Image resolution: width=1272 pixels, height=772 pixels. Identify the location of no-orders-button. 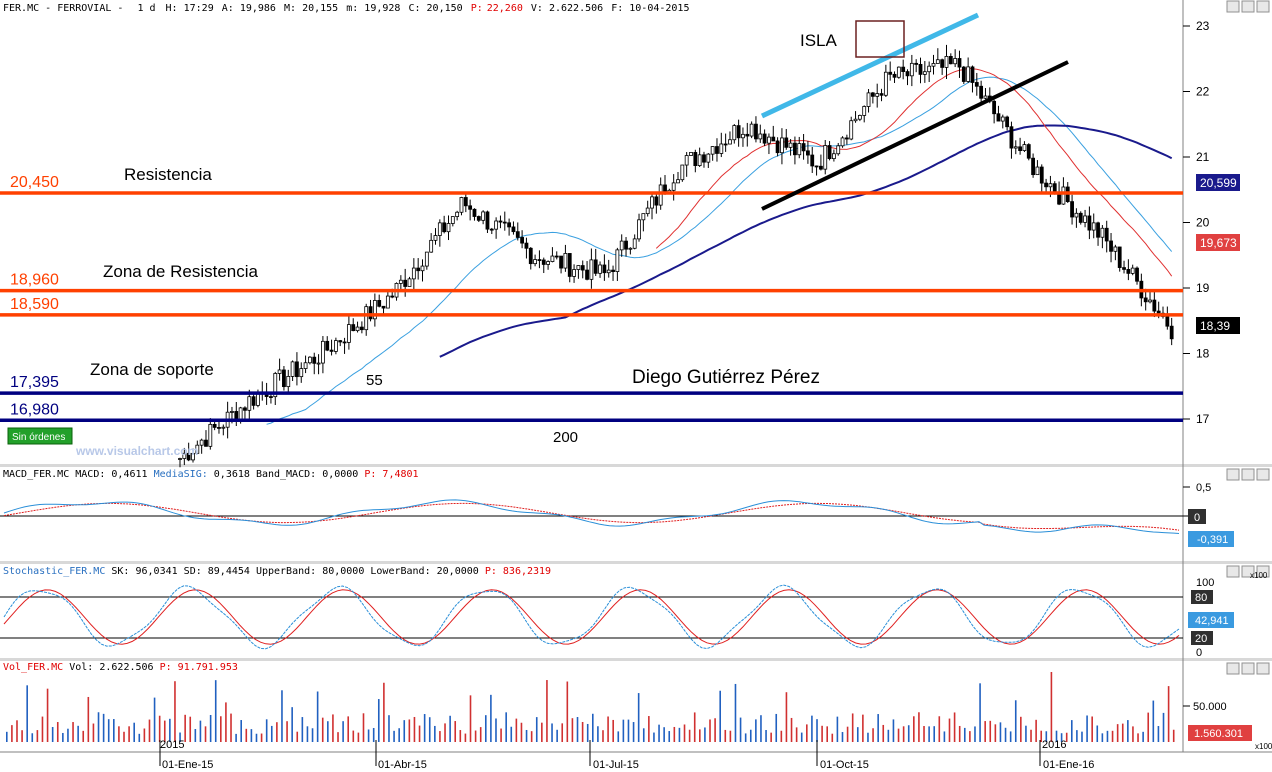
(40, 436).